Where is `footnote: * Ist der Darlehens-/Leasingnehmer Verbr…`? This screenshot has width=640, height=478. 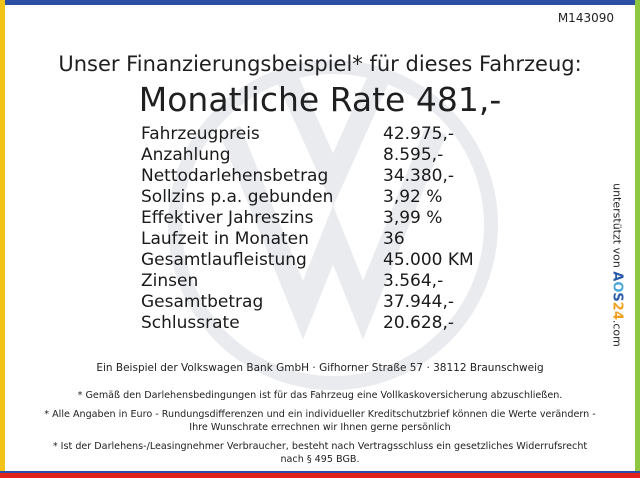 footnote: * Ist der Darlehens-/Leasingnehmer Verbr… is located at coordinates (320, 453).